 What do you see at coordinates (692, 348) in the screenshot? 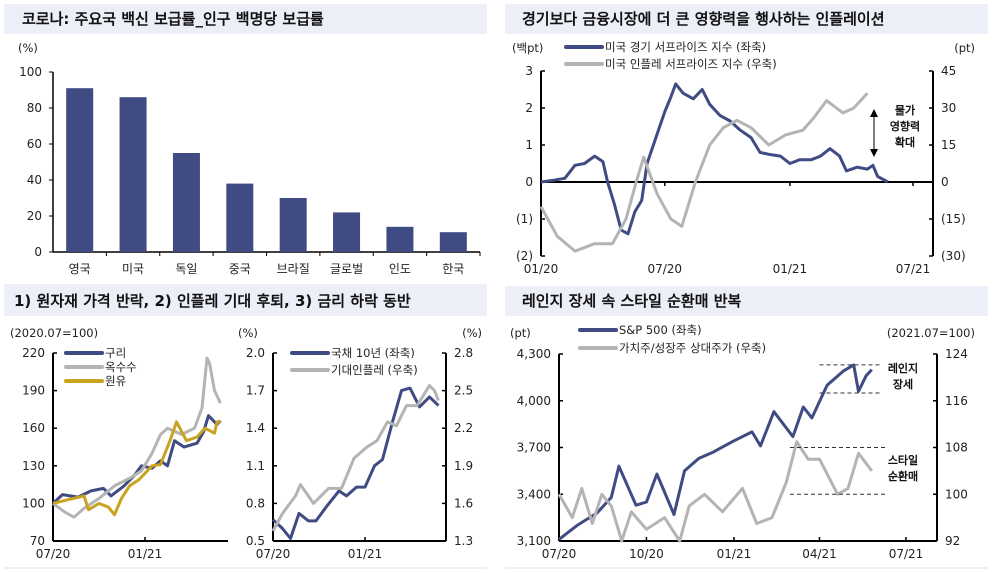
I see `legend-label: 가치주/성장주 상대주가 (우축)` at bounding box center [692, 348].